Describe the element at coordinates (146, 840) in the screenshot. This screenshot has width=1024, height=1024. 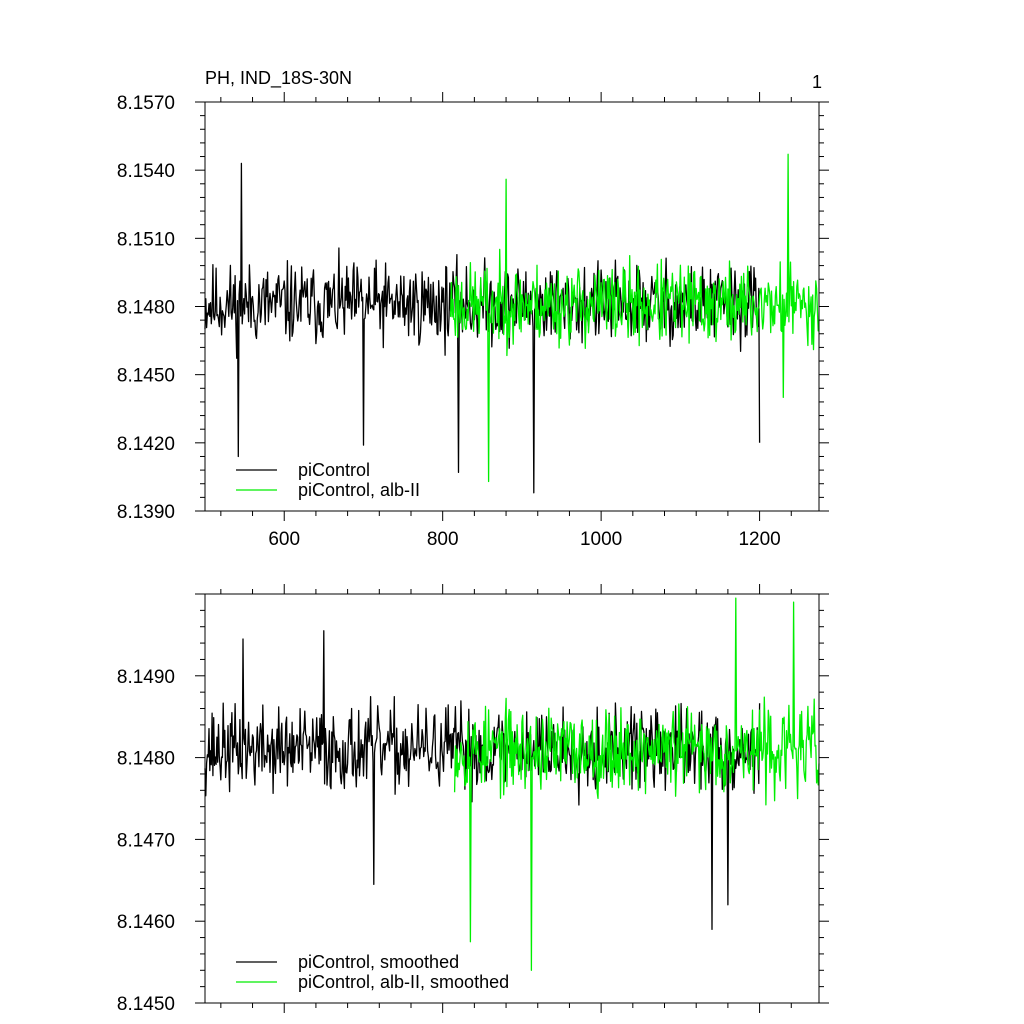
I see `y-tick-label: 8.1470` at that location.